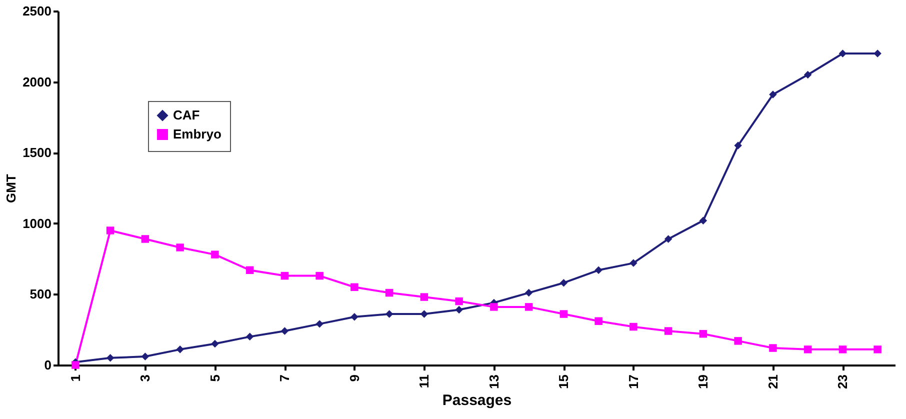  What do you see at coordinates (633, 381) in the screenshot?
I see `x-tick-label: 17` at bounding box center [633, 381].